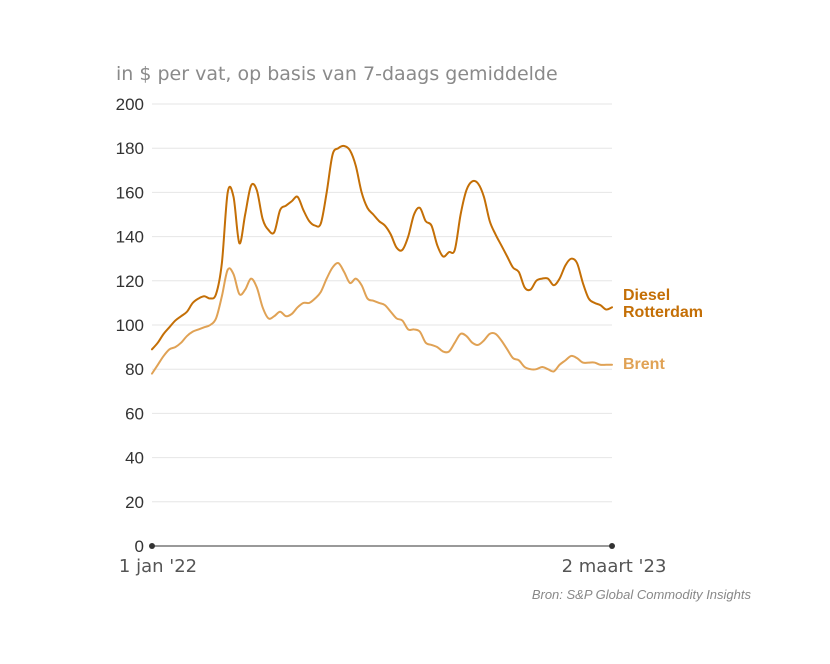  Describe the element at coordinates (382, 318) in the screenshot. I see `series-line-brent` at that location.